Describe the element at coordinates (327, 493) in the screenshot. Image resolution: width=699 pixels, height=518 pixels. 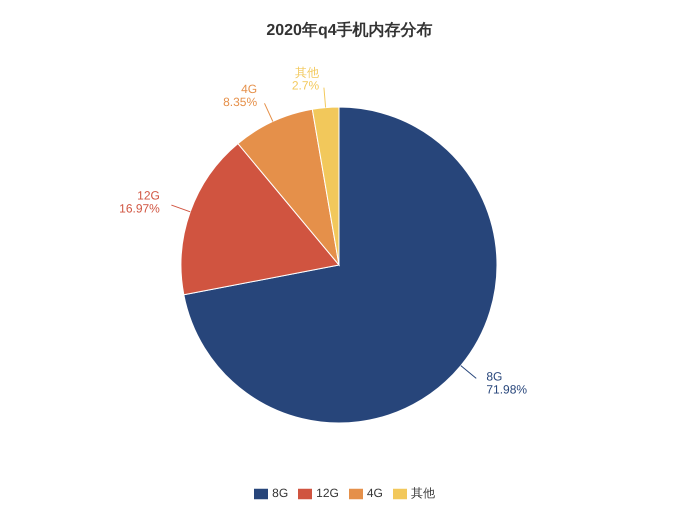
I see `legend-label: 12G` at that location.